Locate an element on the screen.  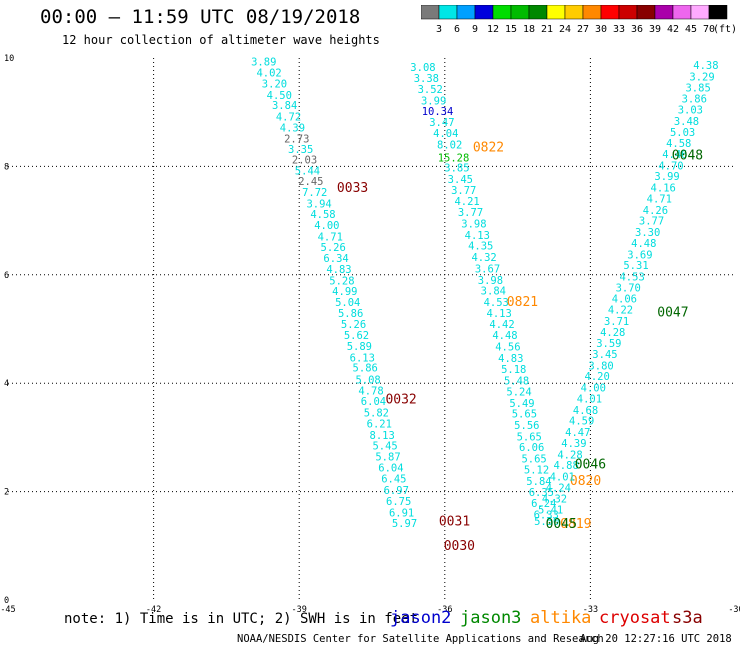
color-scale-label: 36 is located at coordinates (637, 29).